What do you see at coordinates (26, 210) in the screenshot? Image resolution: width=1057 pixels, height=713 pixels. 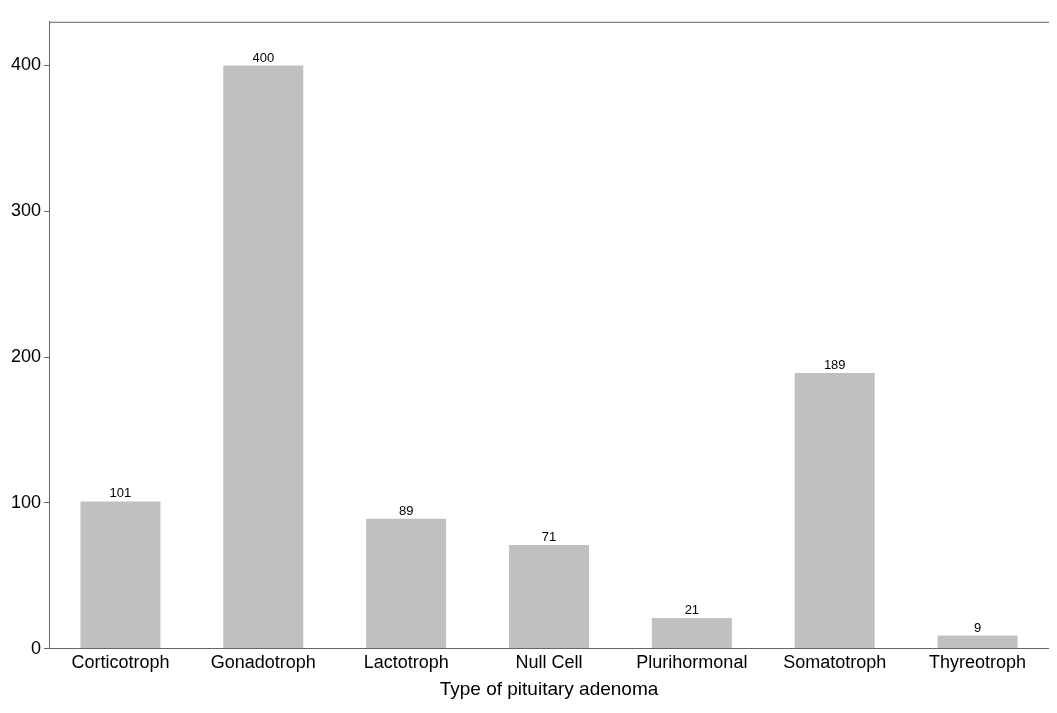 I see `y-tick-label: 300` at bounding box center [26, 210].